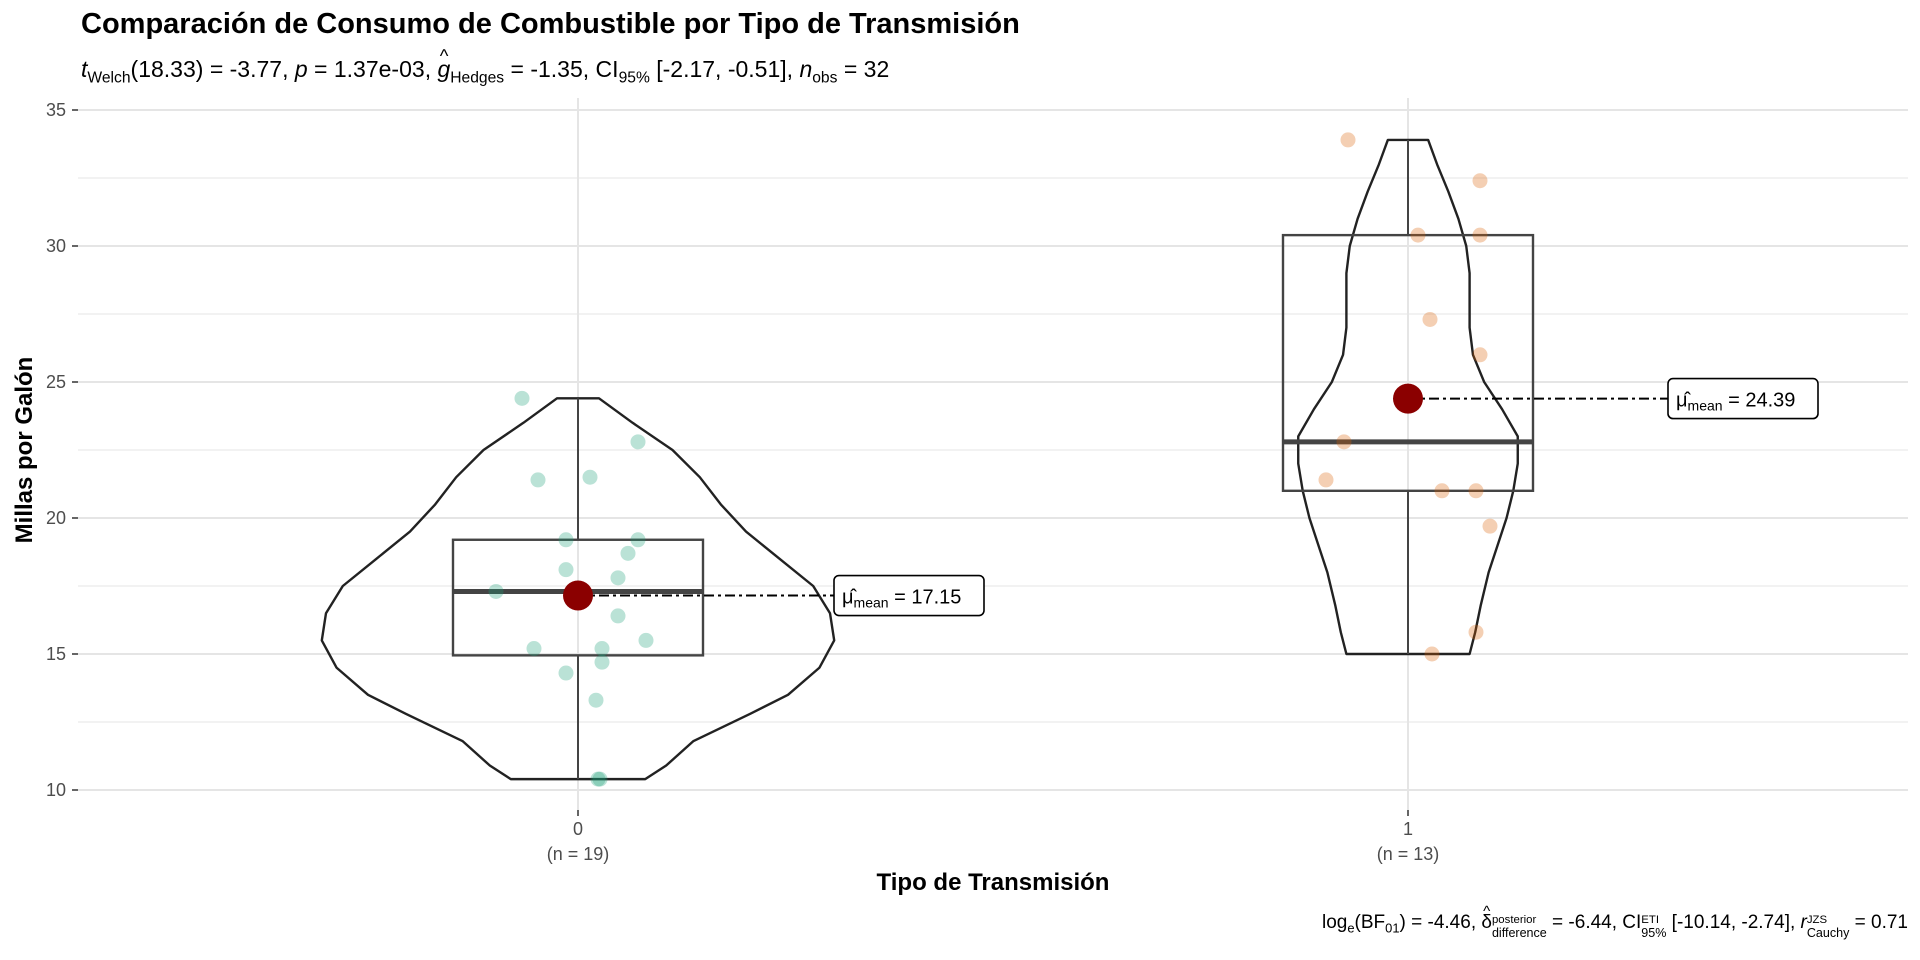 The height and width of the screenshot is (960, 1920). I want to click on subtitle-ci-level: 95%, so click(634, 78).